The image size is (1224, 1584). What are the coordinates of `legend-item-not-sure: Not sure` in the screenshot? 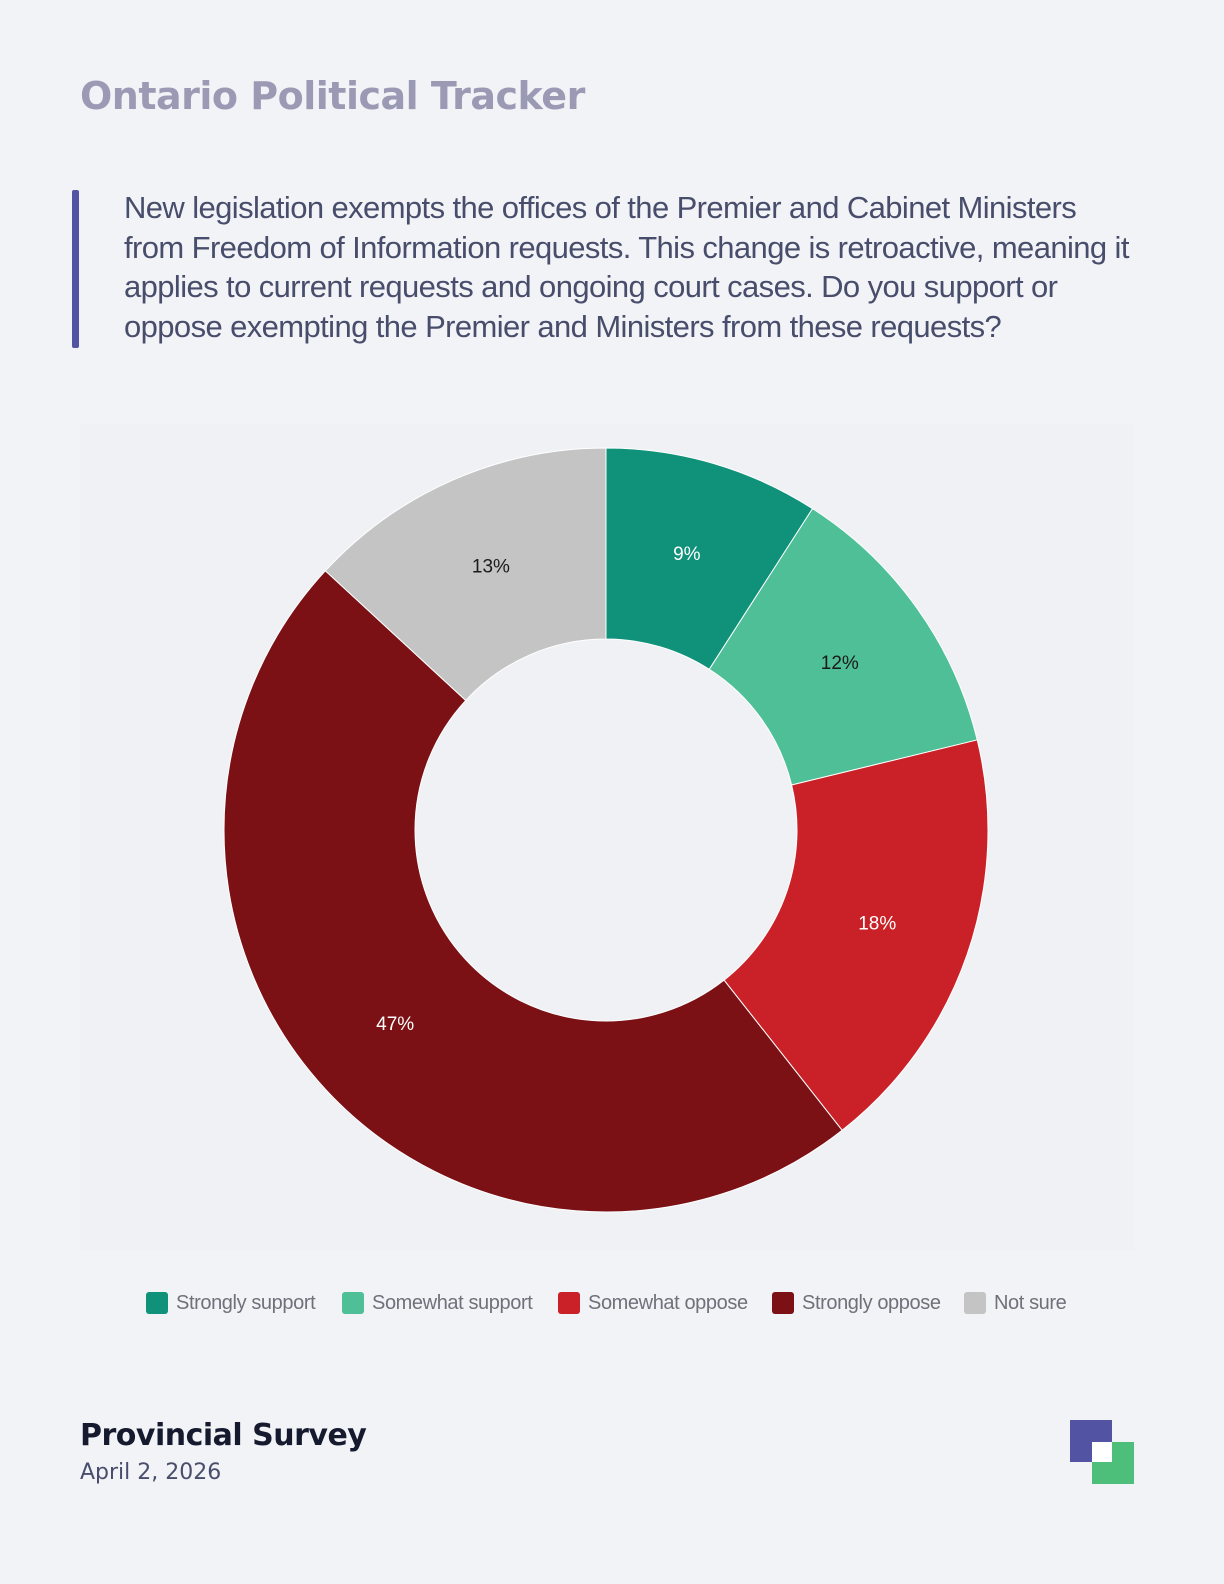 It's located at (1015, 1303).